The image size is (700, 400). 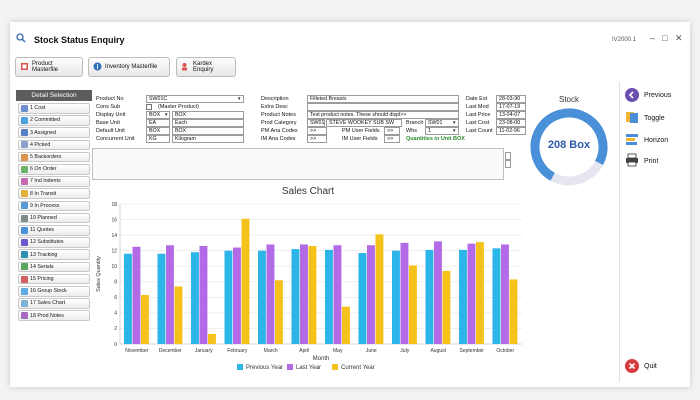 I want to click on sidebar-item-9-in-process: 9 In Process, so click(x=54, y=206).